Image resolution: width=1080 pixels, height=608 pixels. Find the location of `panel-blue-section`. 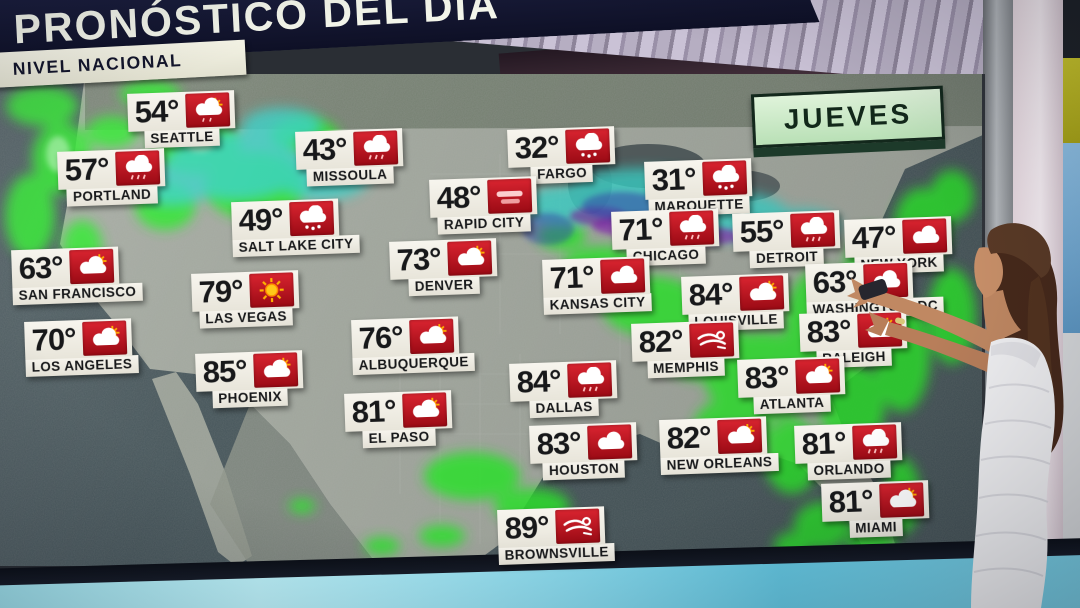

panel-blue-section is located at coordinates (1071, 238).